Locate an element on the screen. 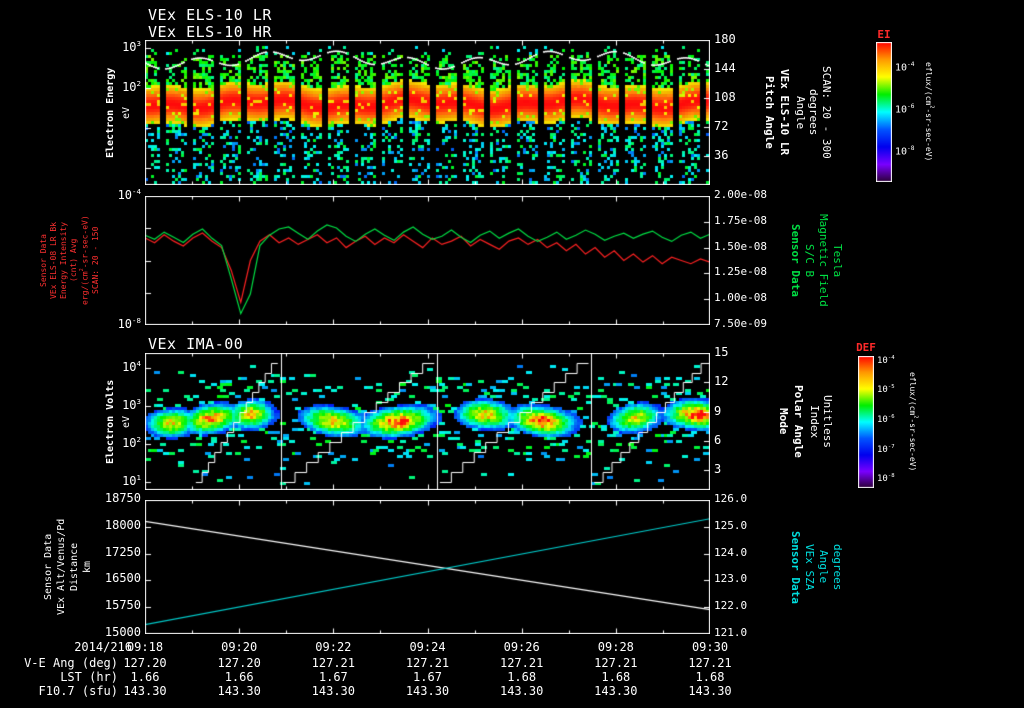 This screenshot has width=1024, height=708. altitude-left-tick: 15000 is located at coordinates (122, 632).